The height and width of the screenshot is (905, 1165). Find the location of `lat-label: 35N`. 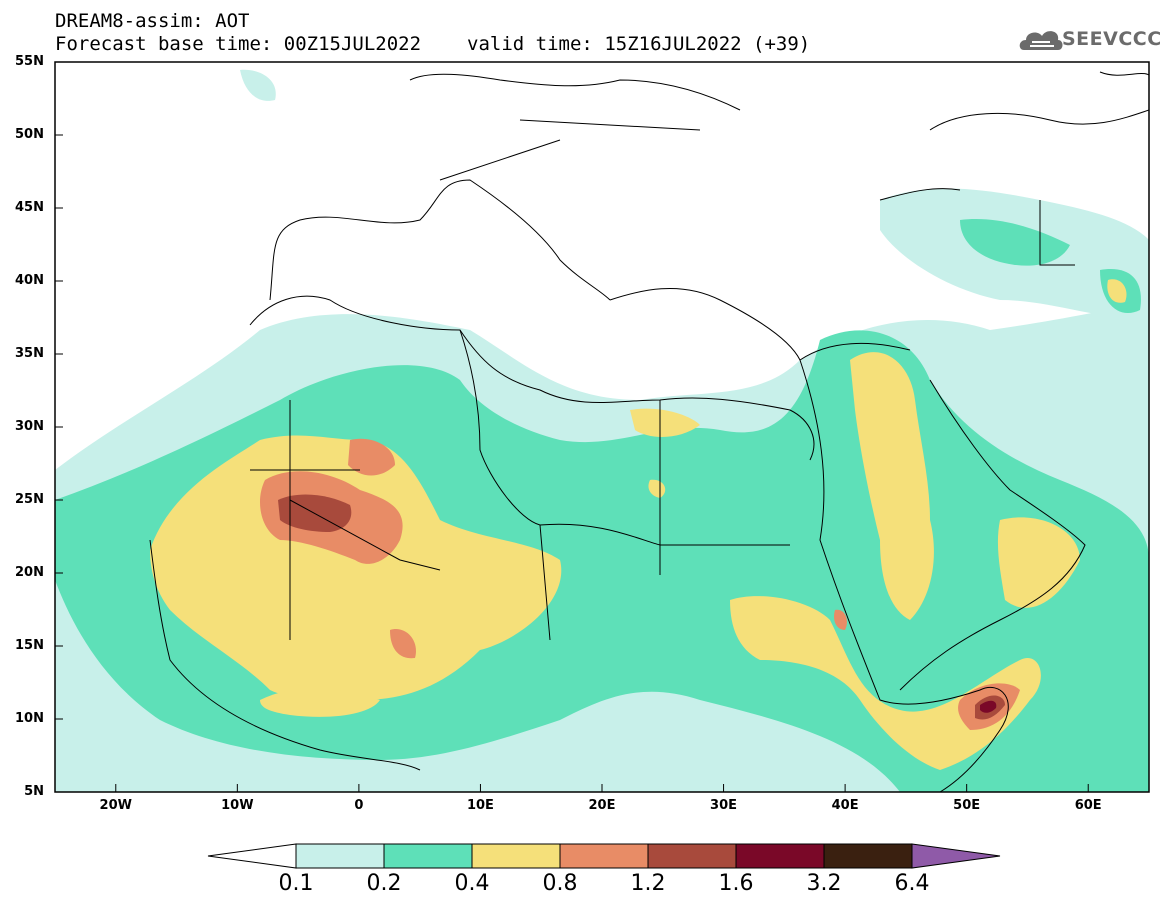

lat-label: 35N is located at coordinates (29, 353).